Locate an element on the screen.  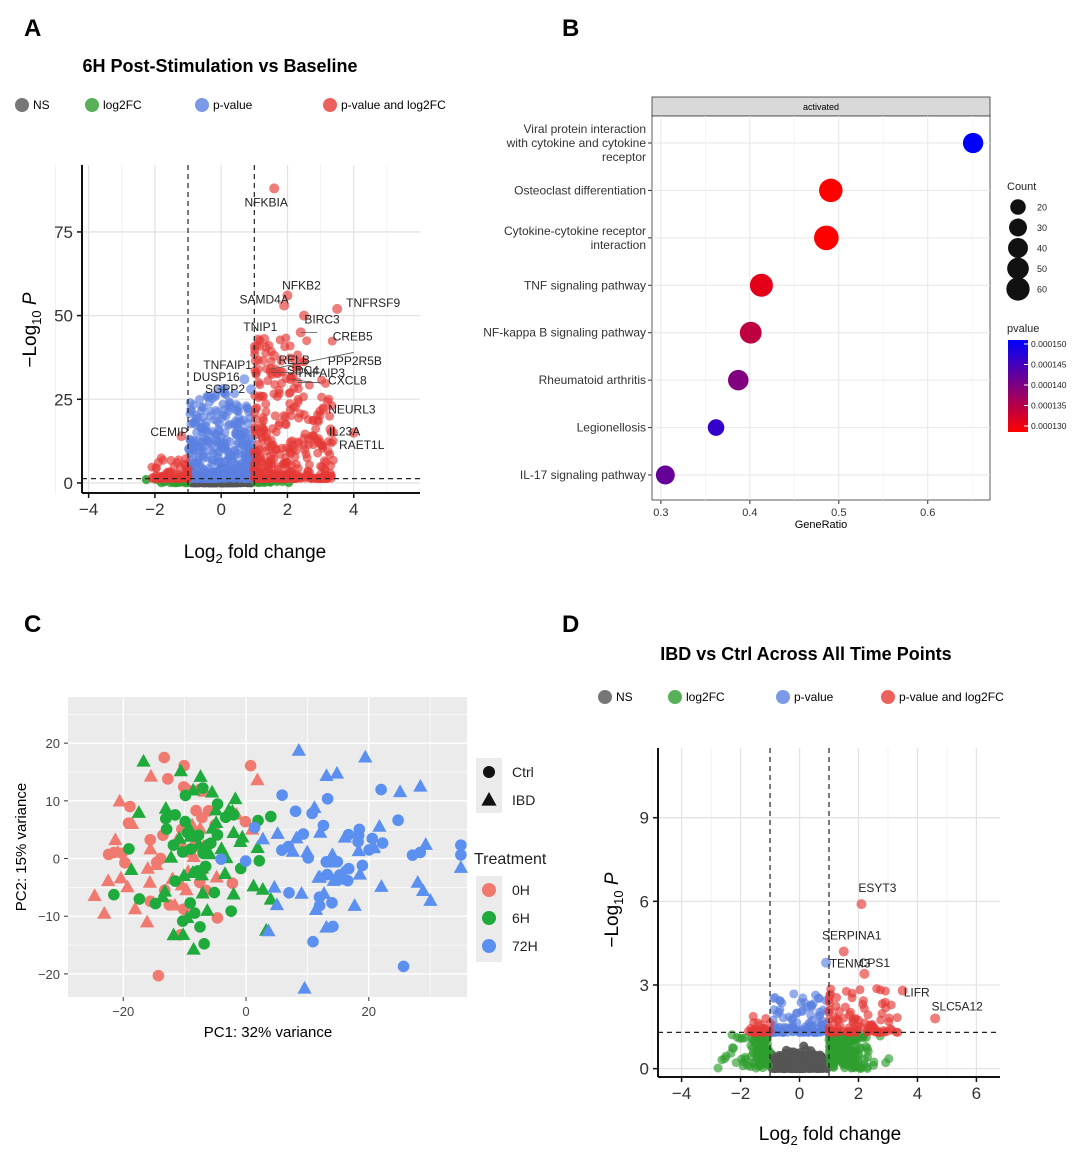
legend-label-1: log2FC is located at coordinates (122, 105).